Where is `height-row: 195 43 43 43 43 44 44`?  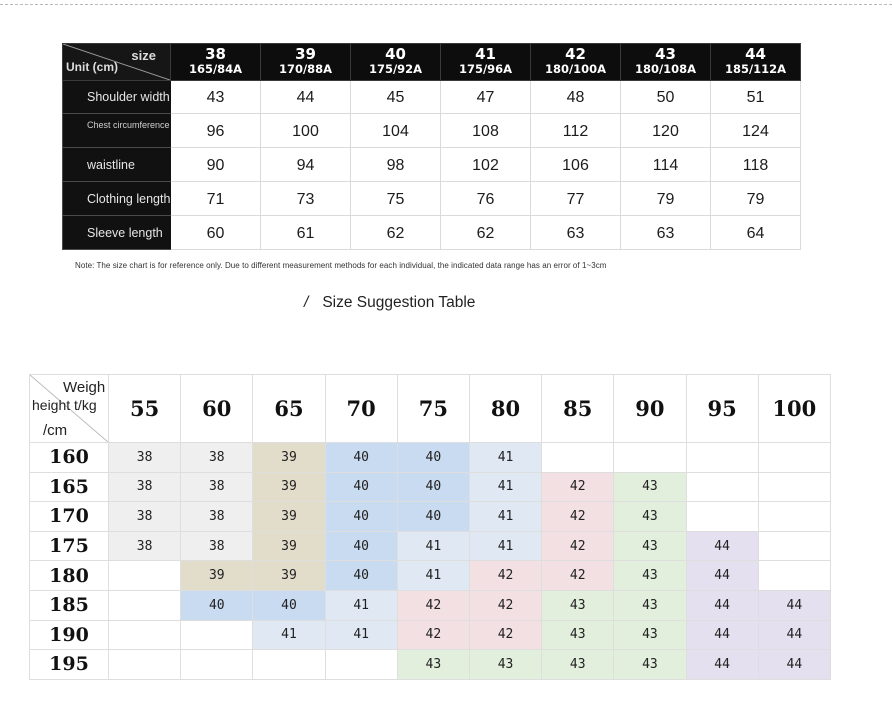 height-row: 195 43 43 43 43 44 44 is located at coordinates (430, 664).